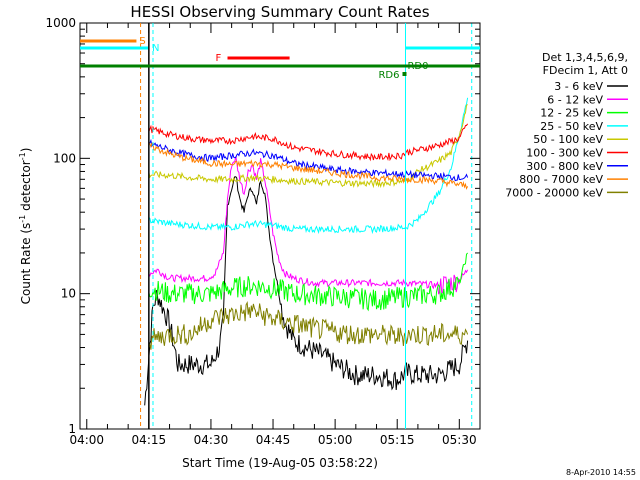  What do you see at coordinates (211, 440) in the screenshot?
I see `x-tick-label: 04:30` at bounding box center [211, 440].